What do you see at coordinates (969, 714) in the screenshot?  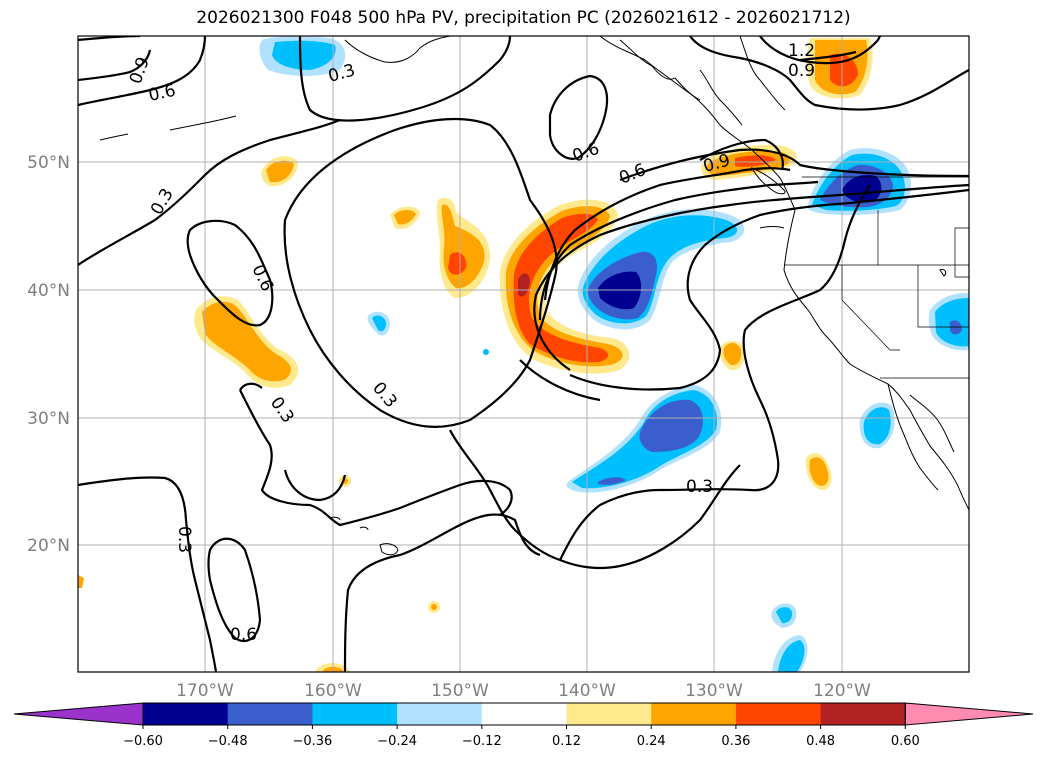 I see `colorbar-extend-max` at bounding box center [969, 714].